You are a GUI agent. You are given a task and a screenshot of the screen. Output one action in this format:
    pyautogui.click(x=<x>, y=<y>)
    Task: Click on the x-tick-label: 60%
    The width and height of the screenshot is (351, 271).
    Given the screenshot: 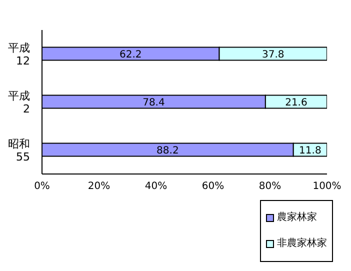 What is the action you would take?
    pyautogui.click(x=213, y=186)
    